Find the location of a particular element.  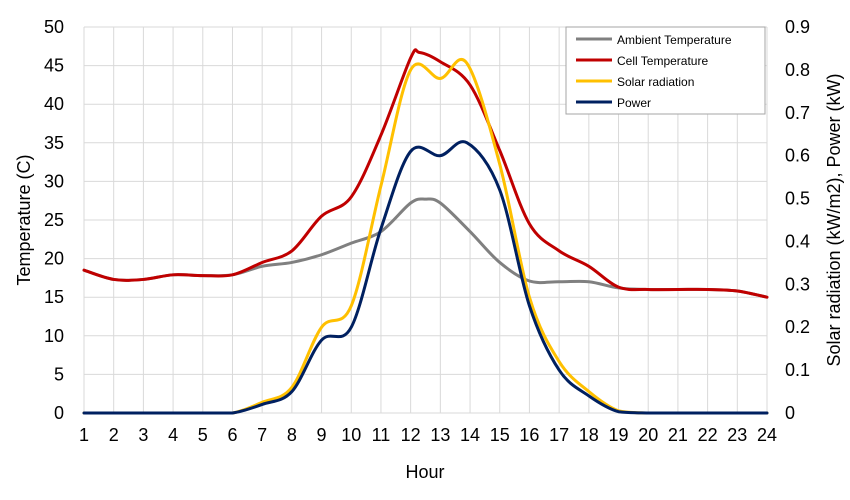

y-axis-right-title: Solar radiation (kW/m2), Power (kW) is located at coordinates (834, 219).